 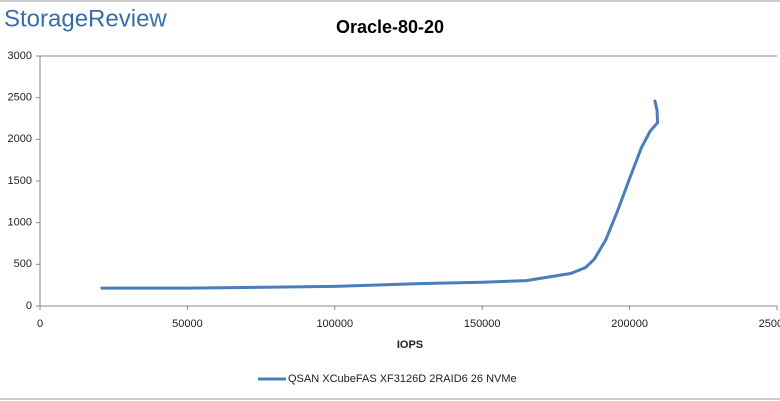 What do you see at coordinates (20, 223) in the screenshot?
I see `y-tick-label: 1000` at bounding box center [20, 223].